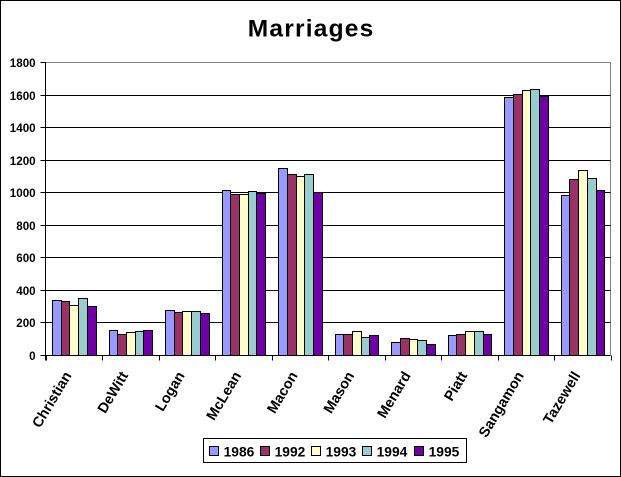  What do you see at coordinates (32, 356) in the screenshot?
I see `svg-text: 0` at bounding box center [32, 356].